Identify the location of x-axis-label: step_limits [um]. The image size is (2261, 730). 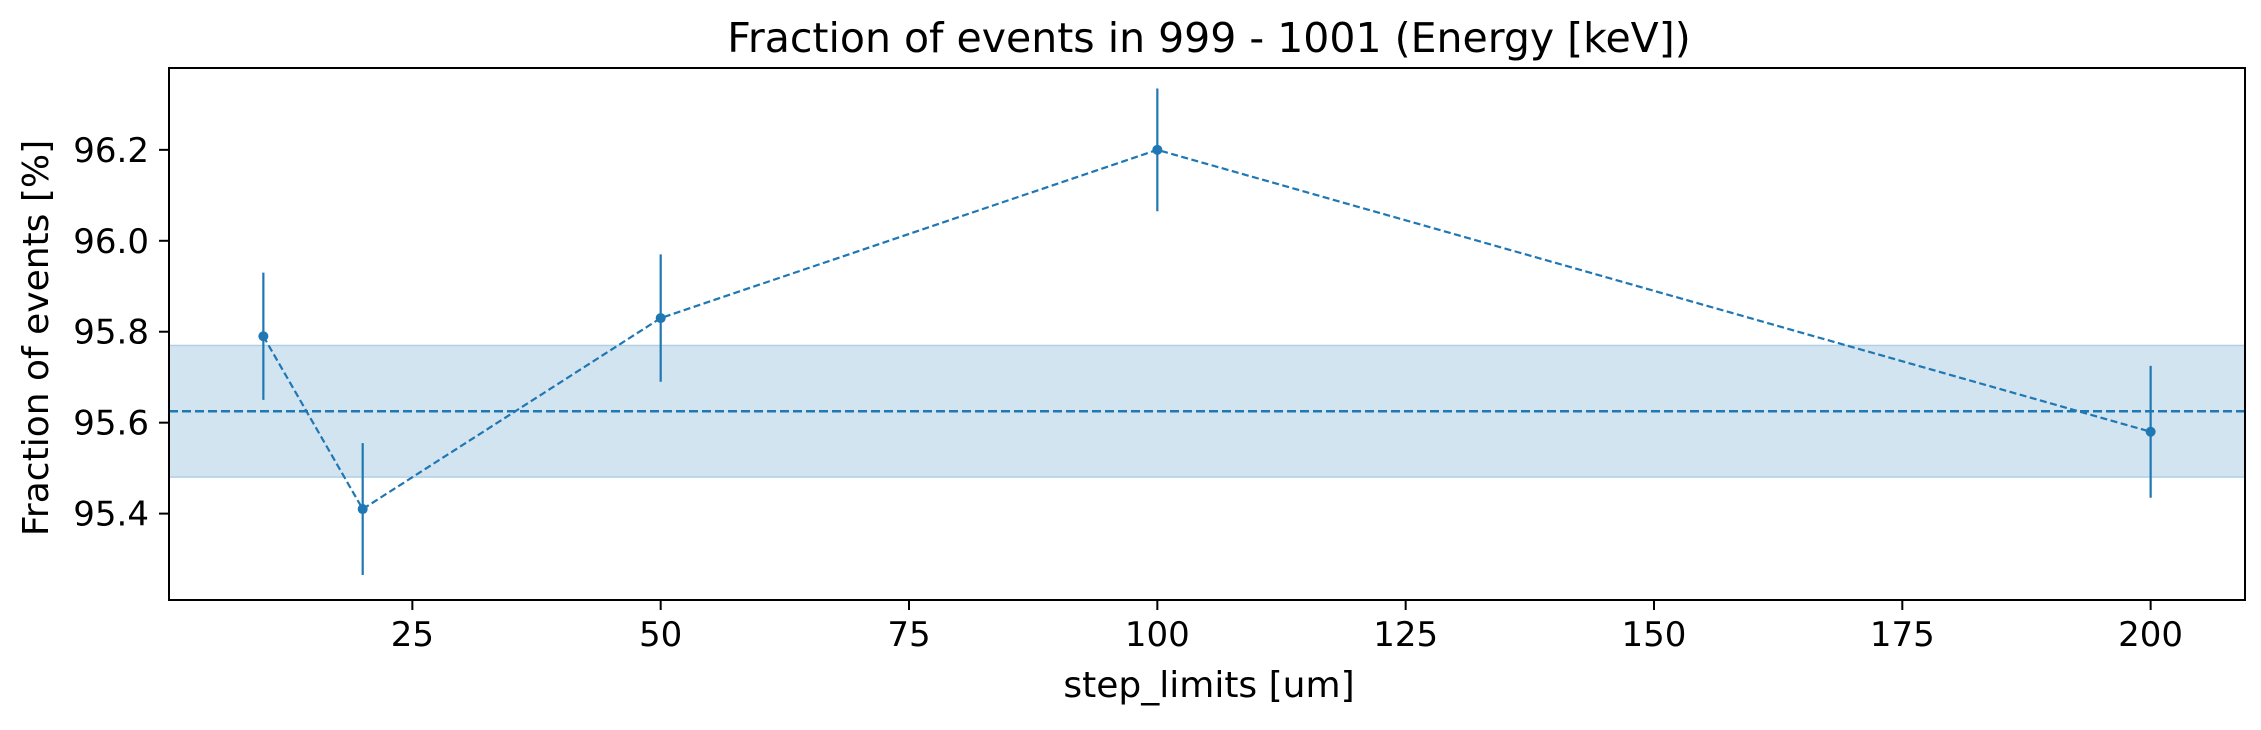
(1208, 685).